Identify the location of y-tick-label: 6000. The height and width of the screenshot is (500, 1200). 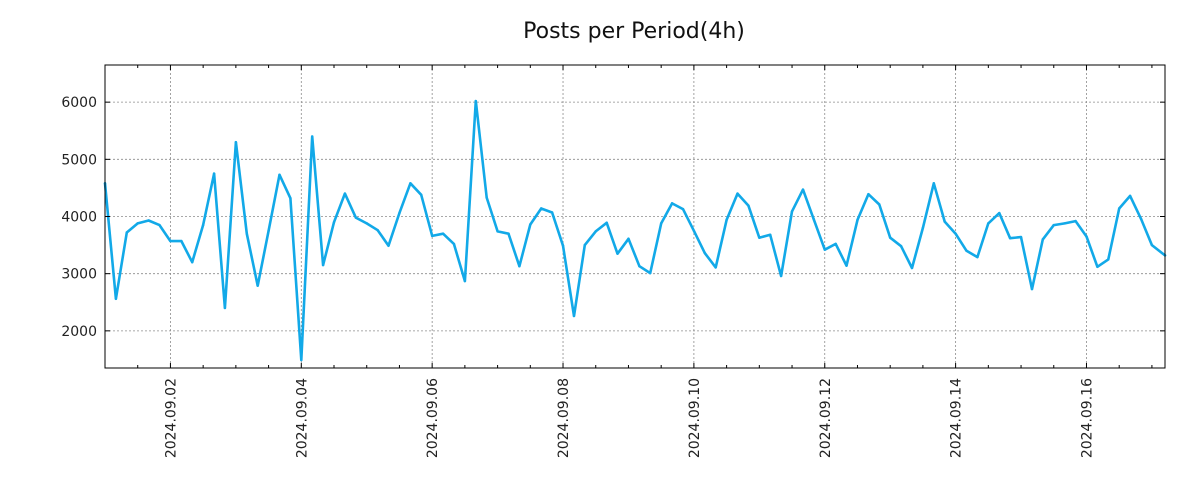
(79, 103).